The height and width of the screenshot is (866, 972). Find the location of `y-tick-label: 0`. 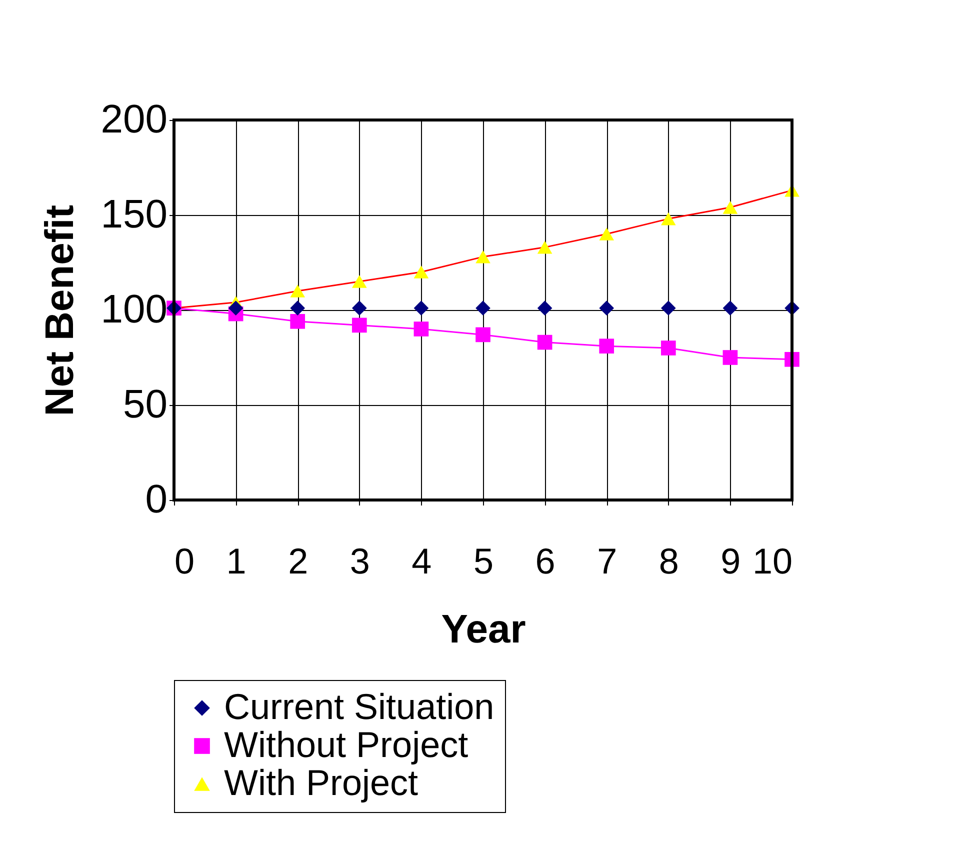

y-tick-label: 0 is located at coordinates (156, 500).